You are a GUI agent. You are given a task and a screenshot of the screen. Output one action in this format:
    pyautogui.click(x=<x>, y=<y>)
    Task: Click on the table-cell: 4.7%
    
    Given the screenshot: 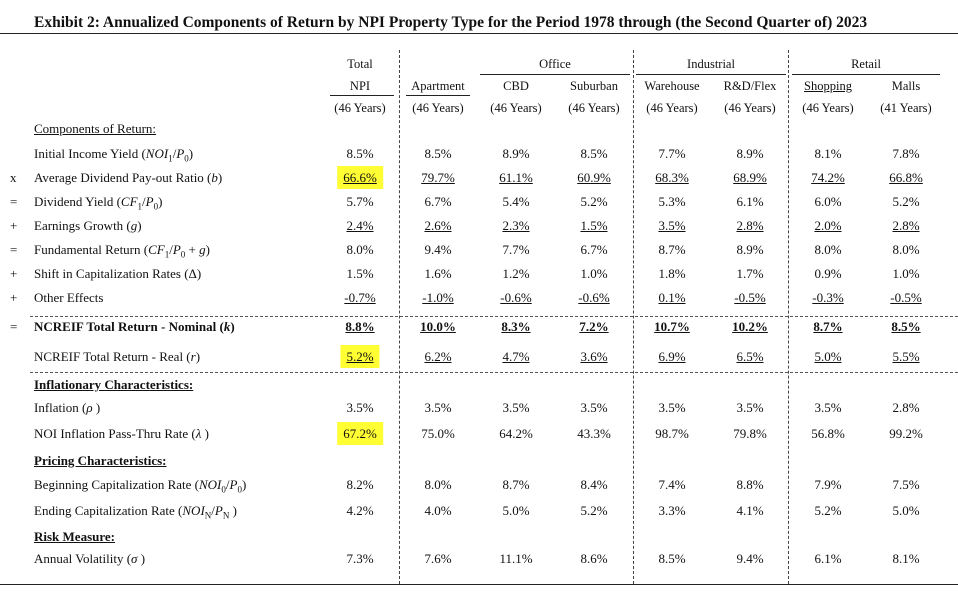 What is the action you would take?
    pyautogui.click(x=516, y=356)
    